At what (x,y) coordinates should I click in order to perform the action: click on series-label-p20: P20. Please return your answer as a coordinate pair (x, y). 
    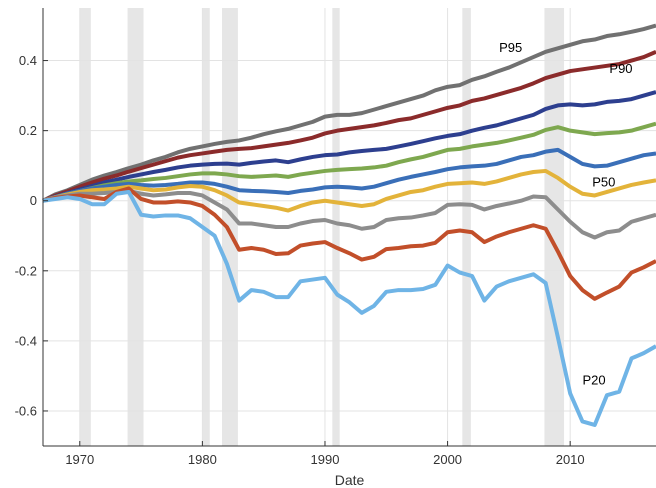
    Looking at the image, I should click on (593, 380).